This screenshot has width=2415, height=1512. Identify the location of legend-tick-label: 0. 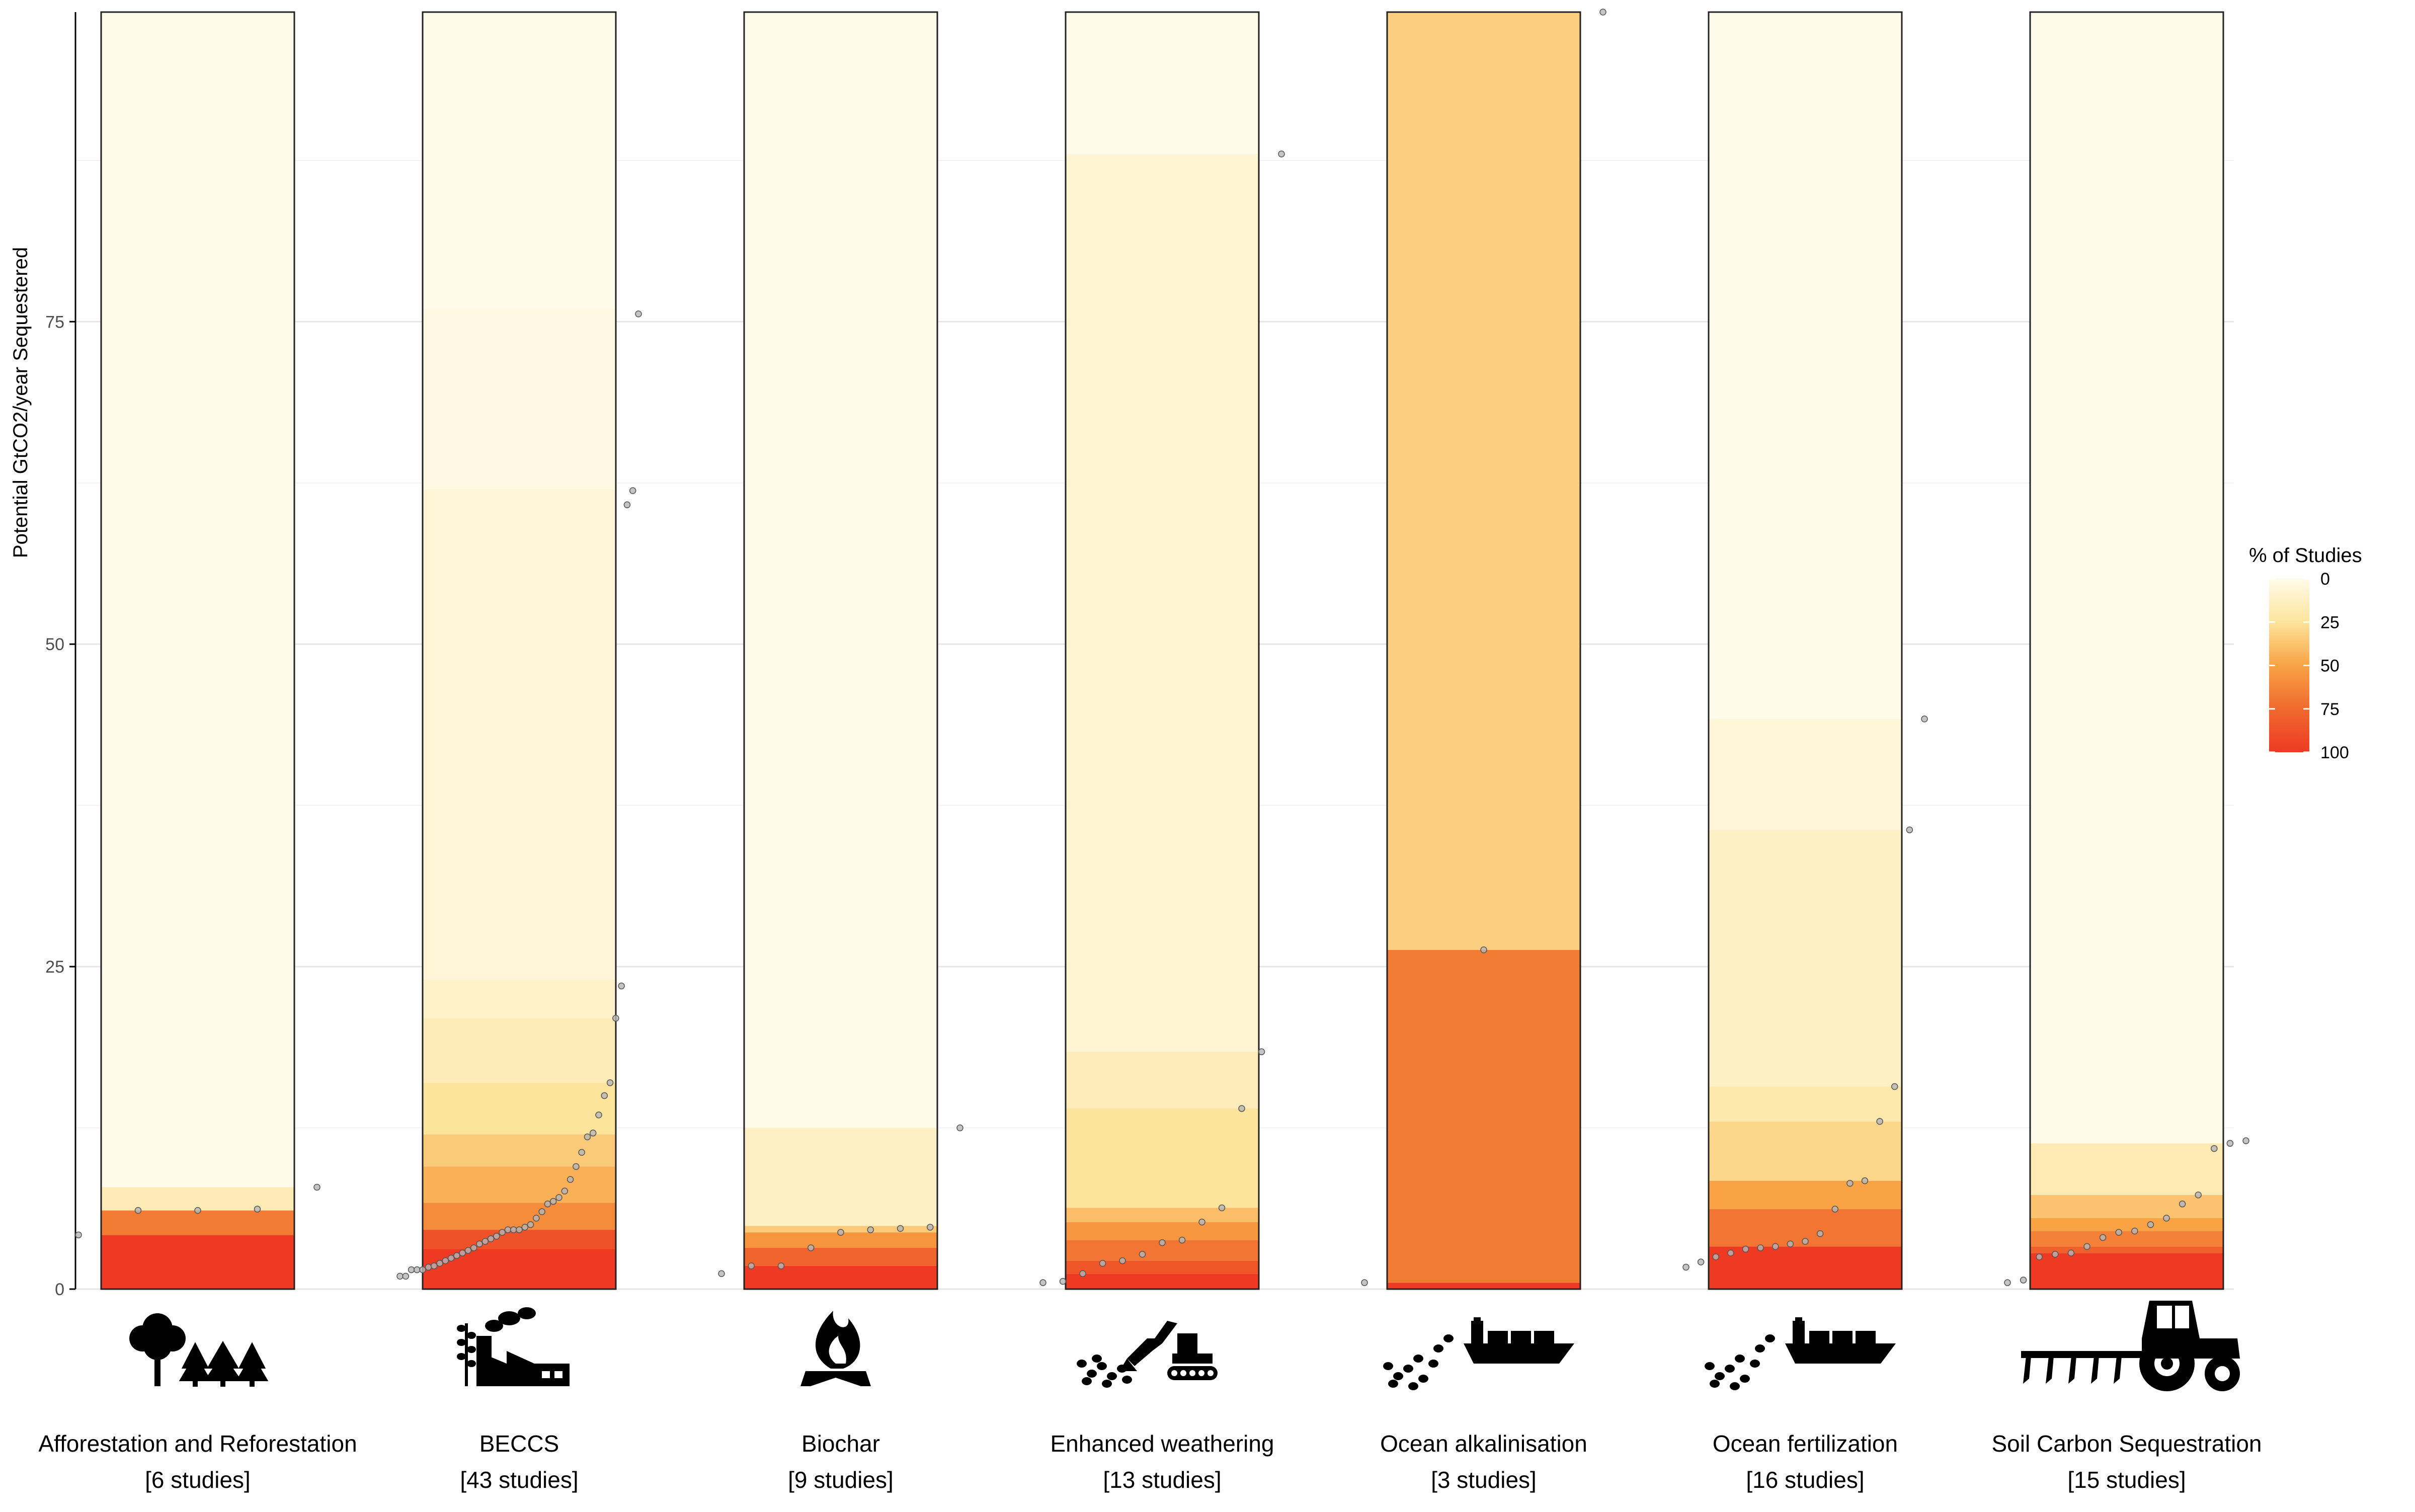
(2325, 579).